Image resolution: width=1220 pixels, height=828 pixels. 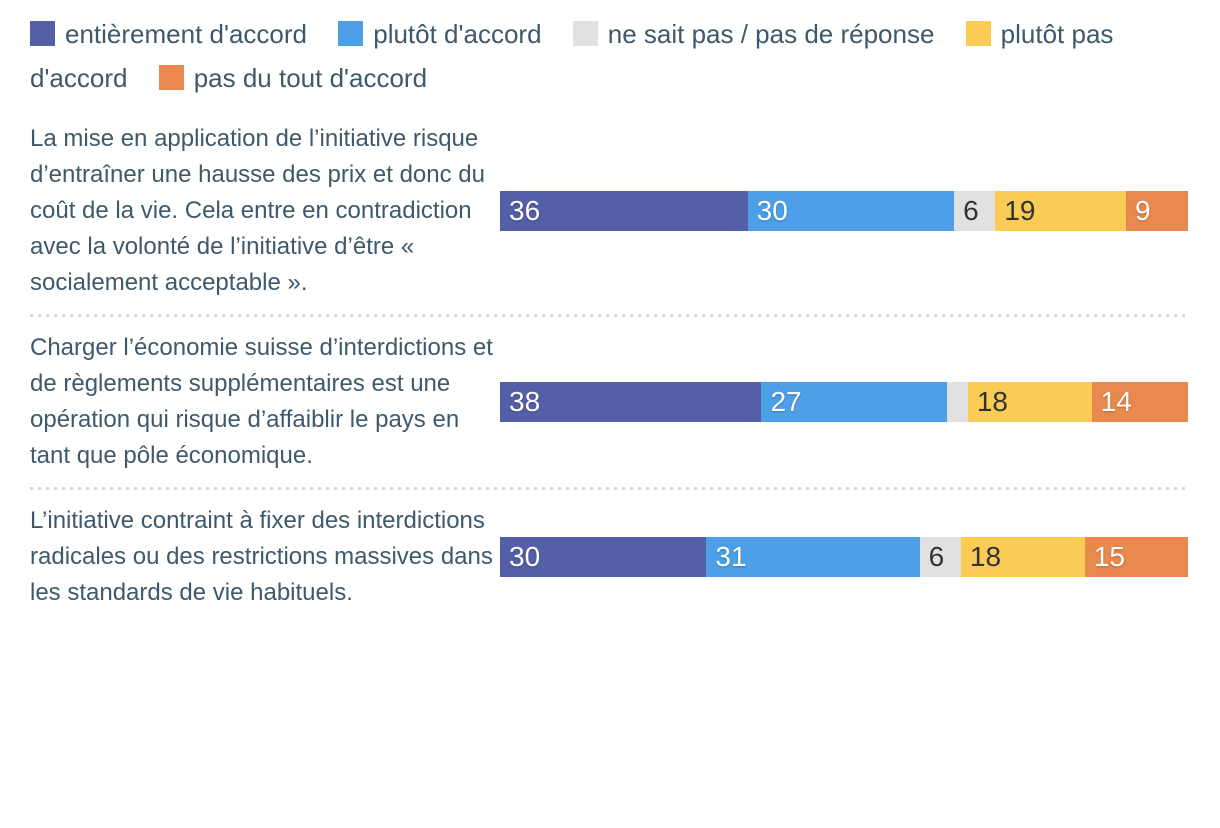 What do you see at coordinates (854, 402) in the screenshot?
I see `bar-segment: 27` at bounding box center [854, 402].